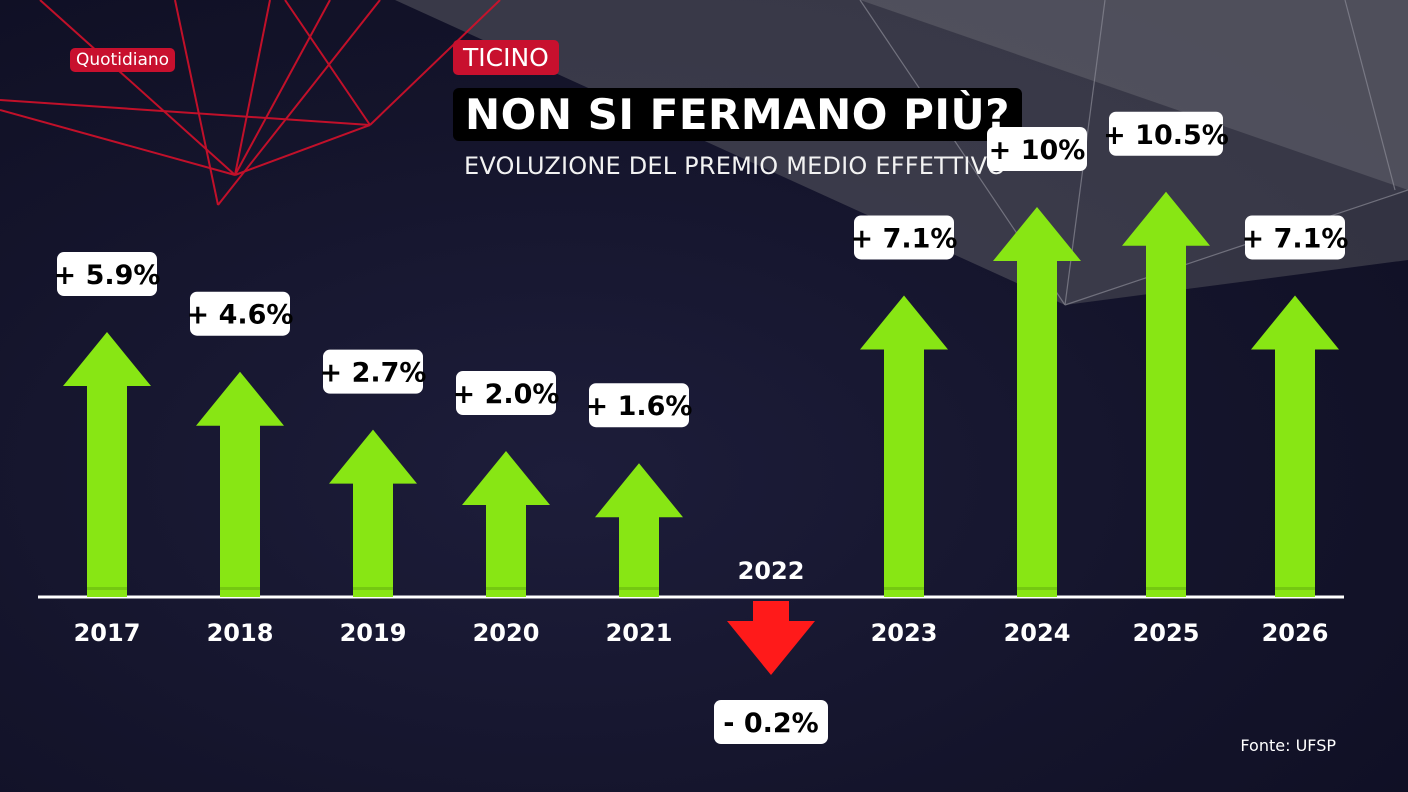  I want to click on bar-group-2025: + 10.5% 2025, so click(1166, 379).